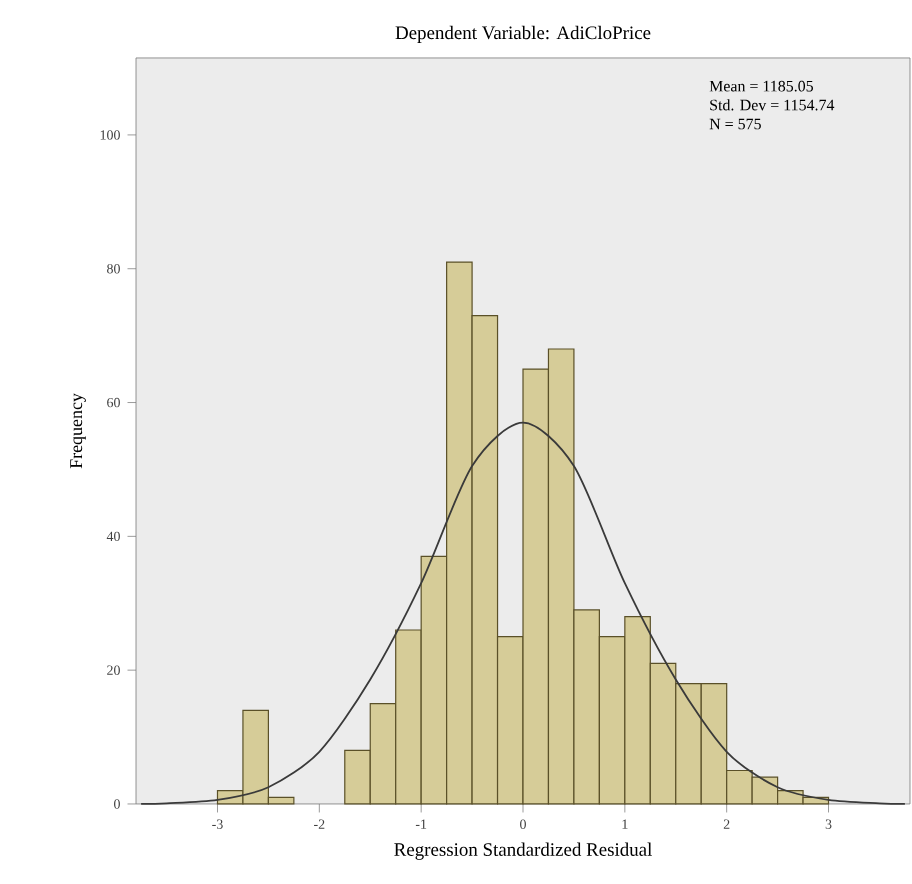 Image resolution: width=912 pixels, height=884 pixels. What do you see at coordinates (78, 431) in the screenshot?
I see `y-axis-title: Frequency` at bounding box center [78, 431].